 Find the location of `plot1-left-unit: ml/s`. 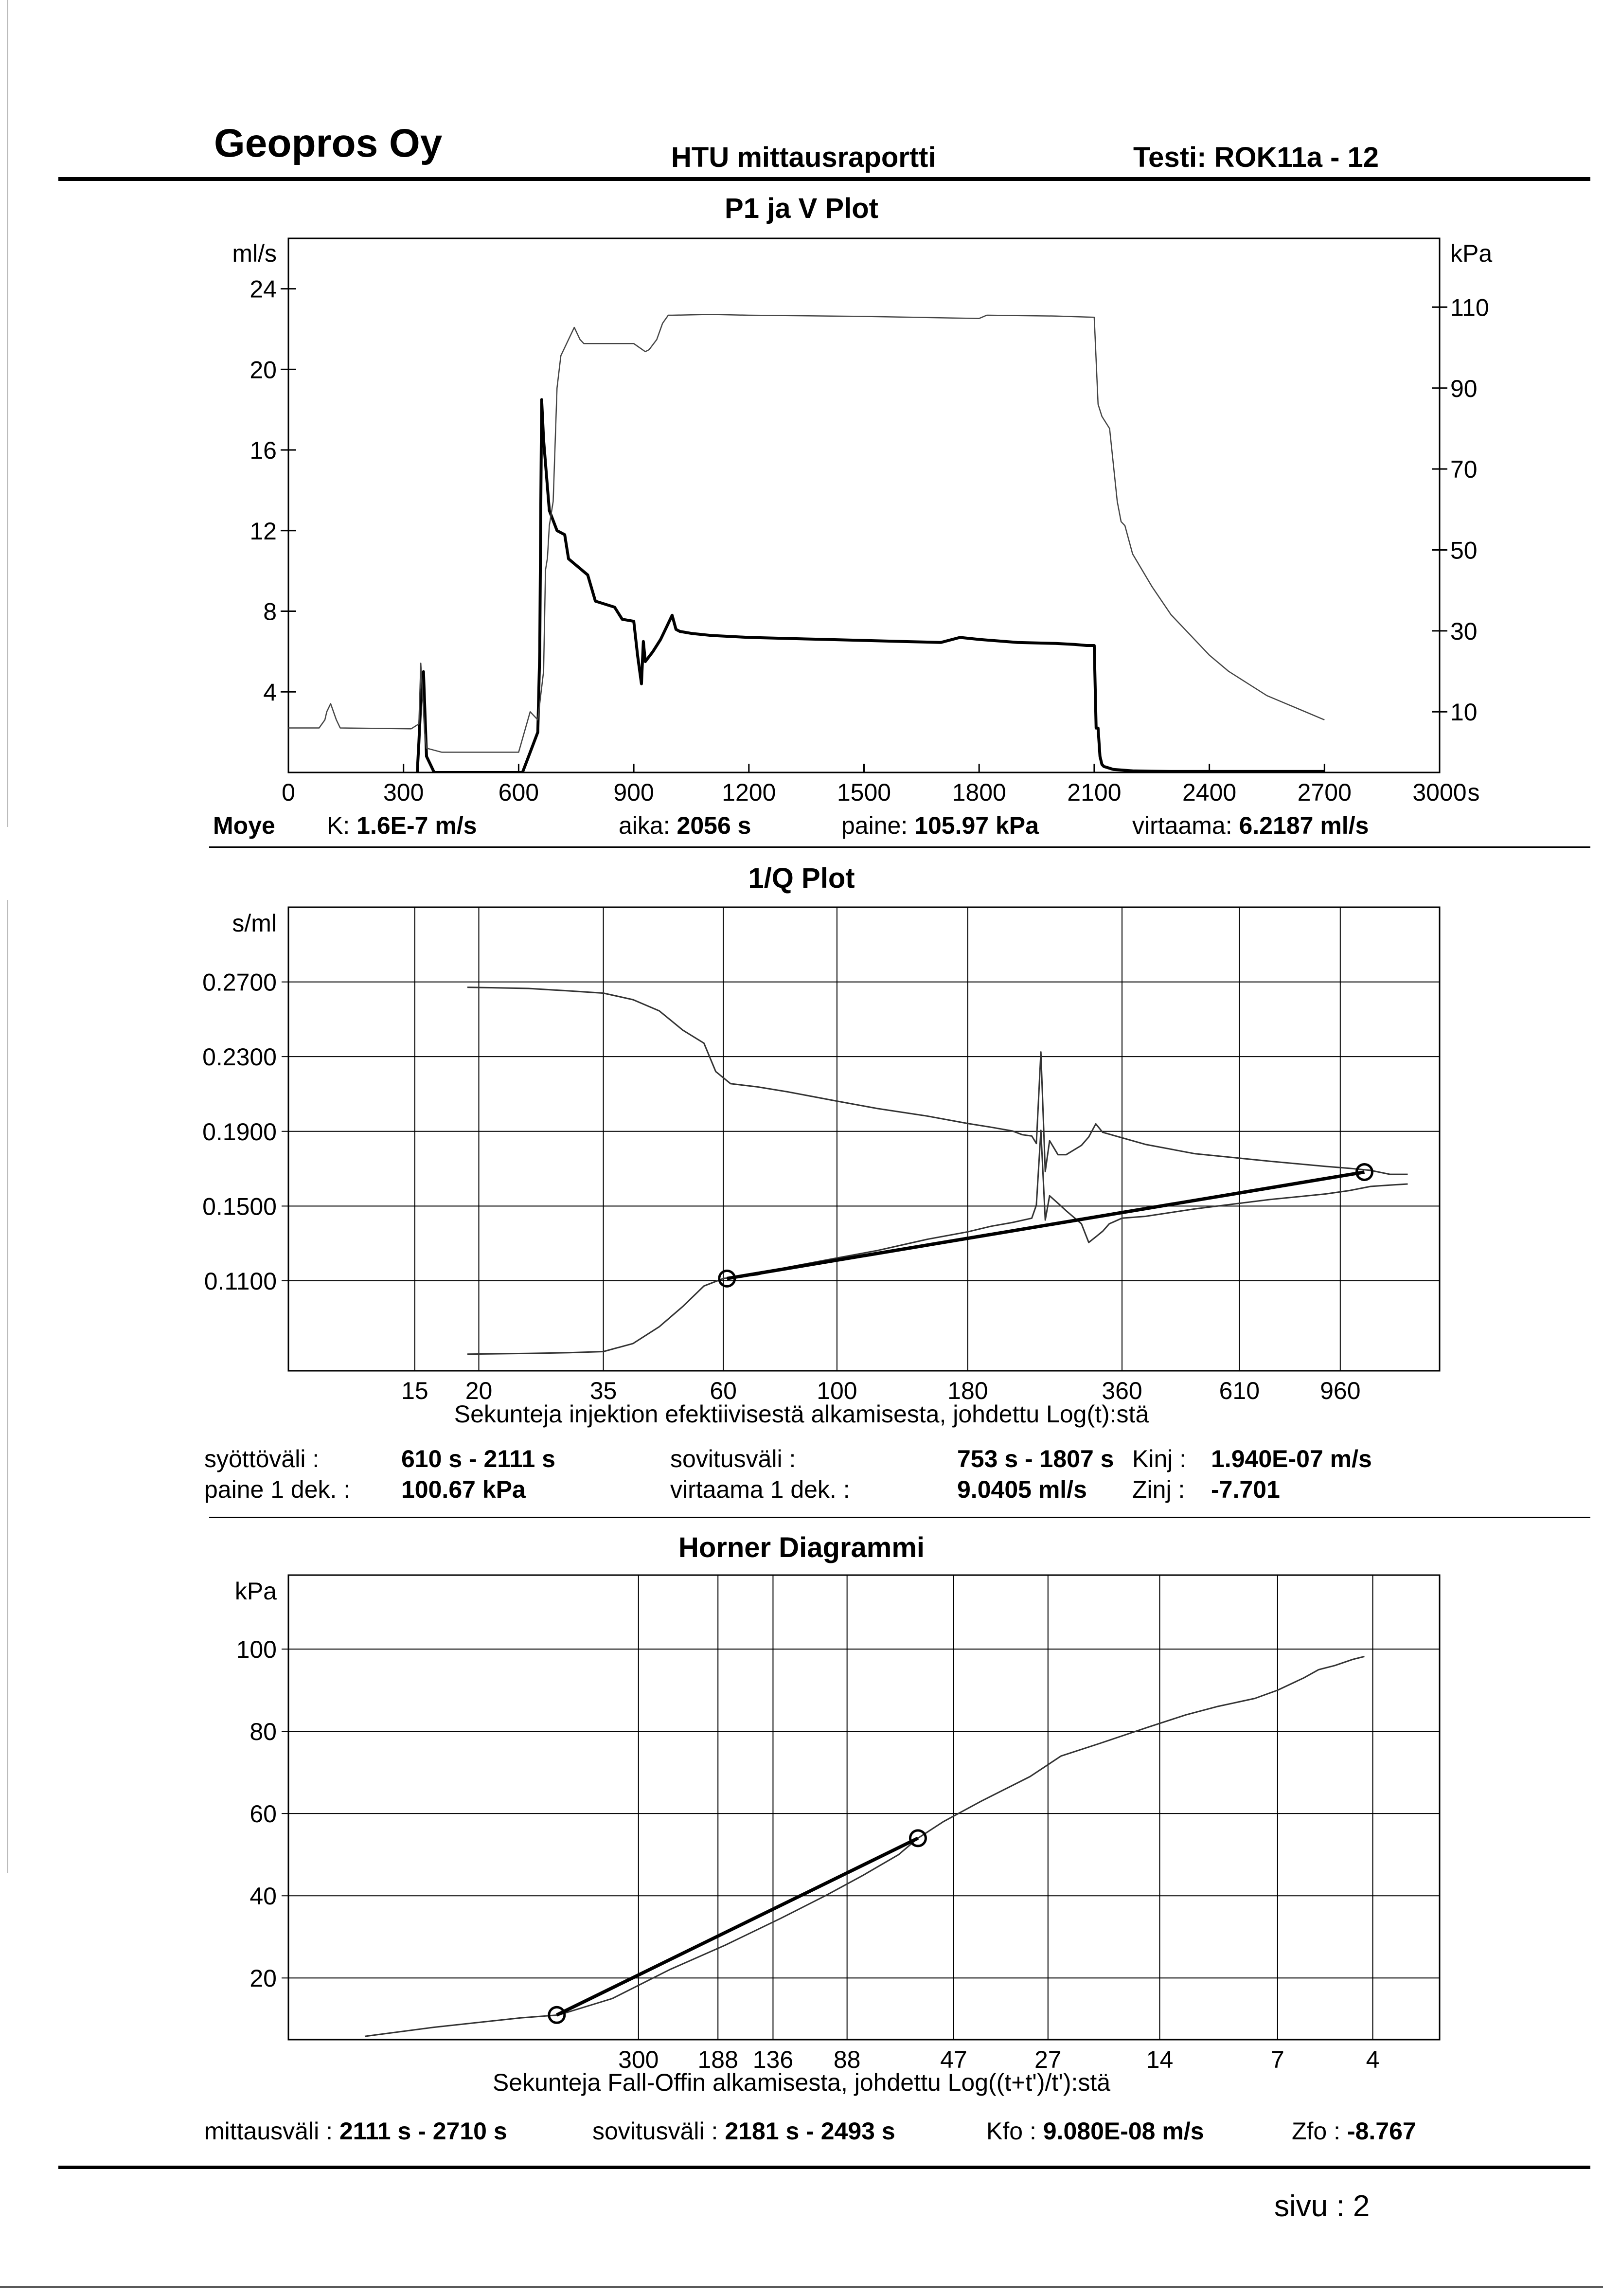

plot1-left-unit: ml/s is located at coordinates (255, 254).